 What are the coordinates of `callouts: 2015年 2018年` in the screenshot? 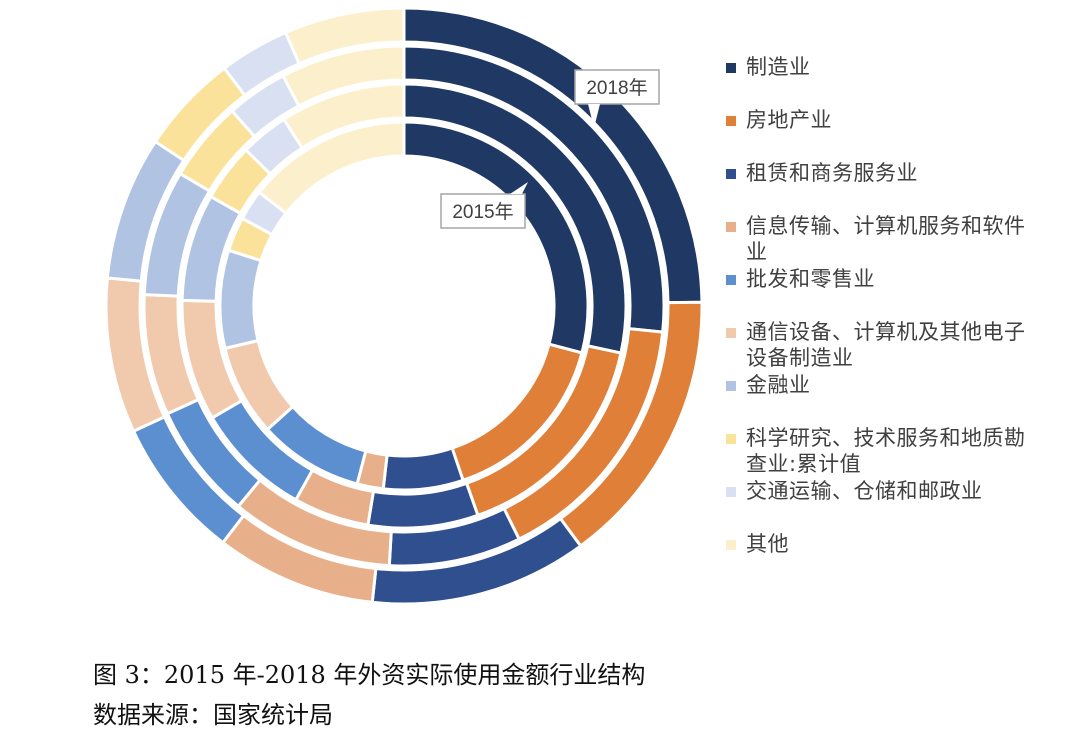 It's located at (550, 149).